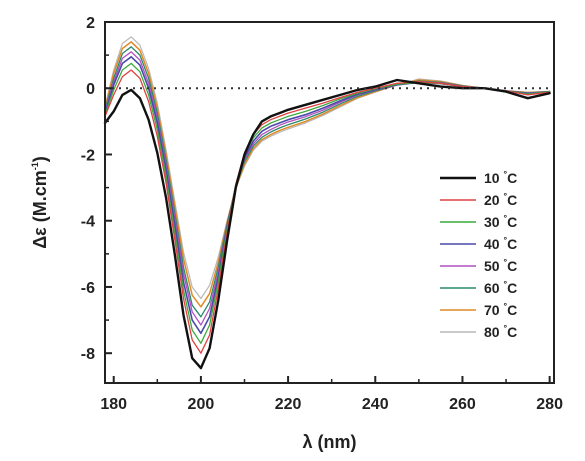  Describe the element at coordinates (500, 265) in the screenshot. I see `legend-label-50c: 50 °C` at that location.